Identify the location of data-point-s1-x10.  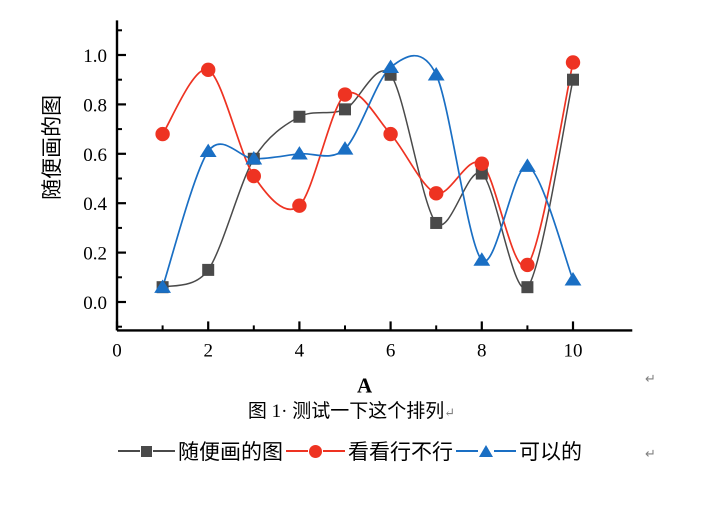
(573, 79).